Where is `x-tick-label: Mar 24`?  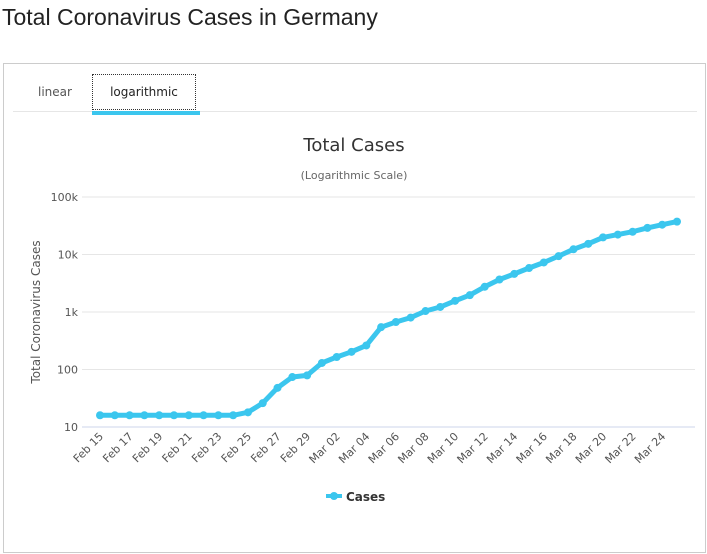 x-tick-label: Mar 24 is located at coordinates (650, 448).